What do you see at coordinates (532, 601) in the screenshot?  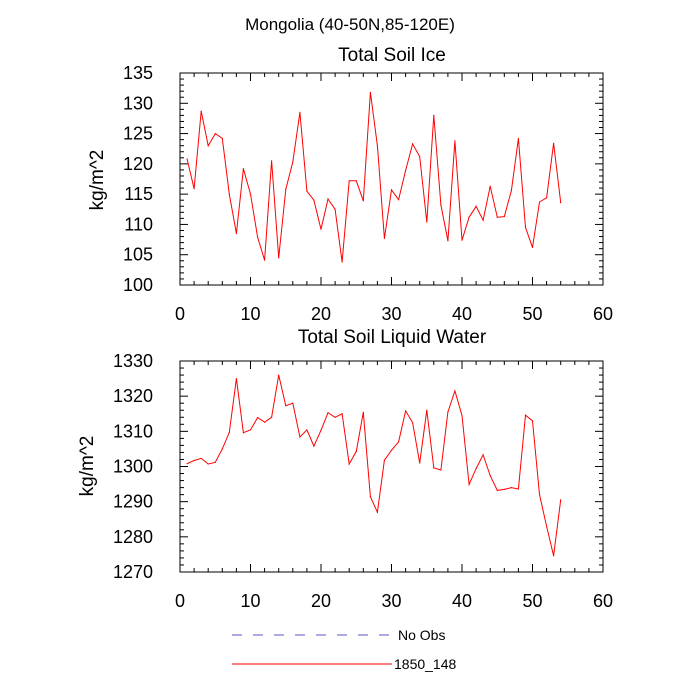 I see `x-tick-label: 50` at bounding box center [532, 601].